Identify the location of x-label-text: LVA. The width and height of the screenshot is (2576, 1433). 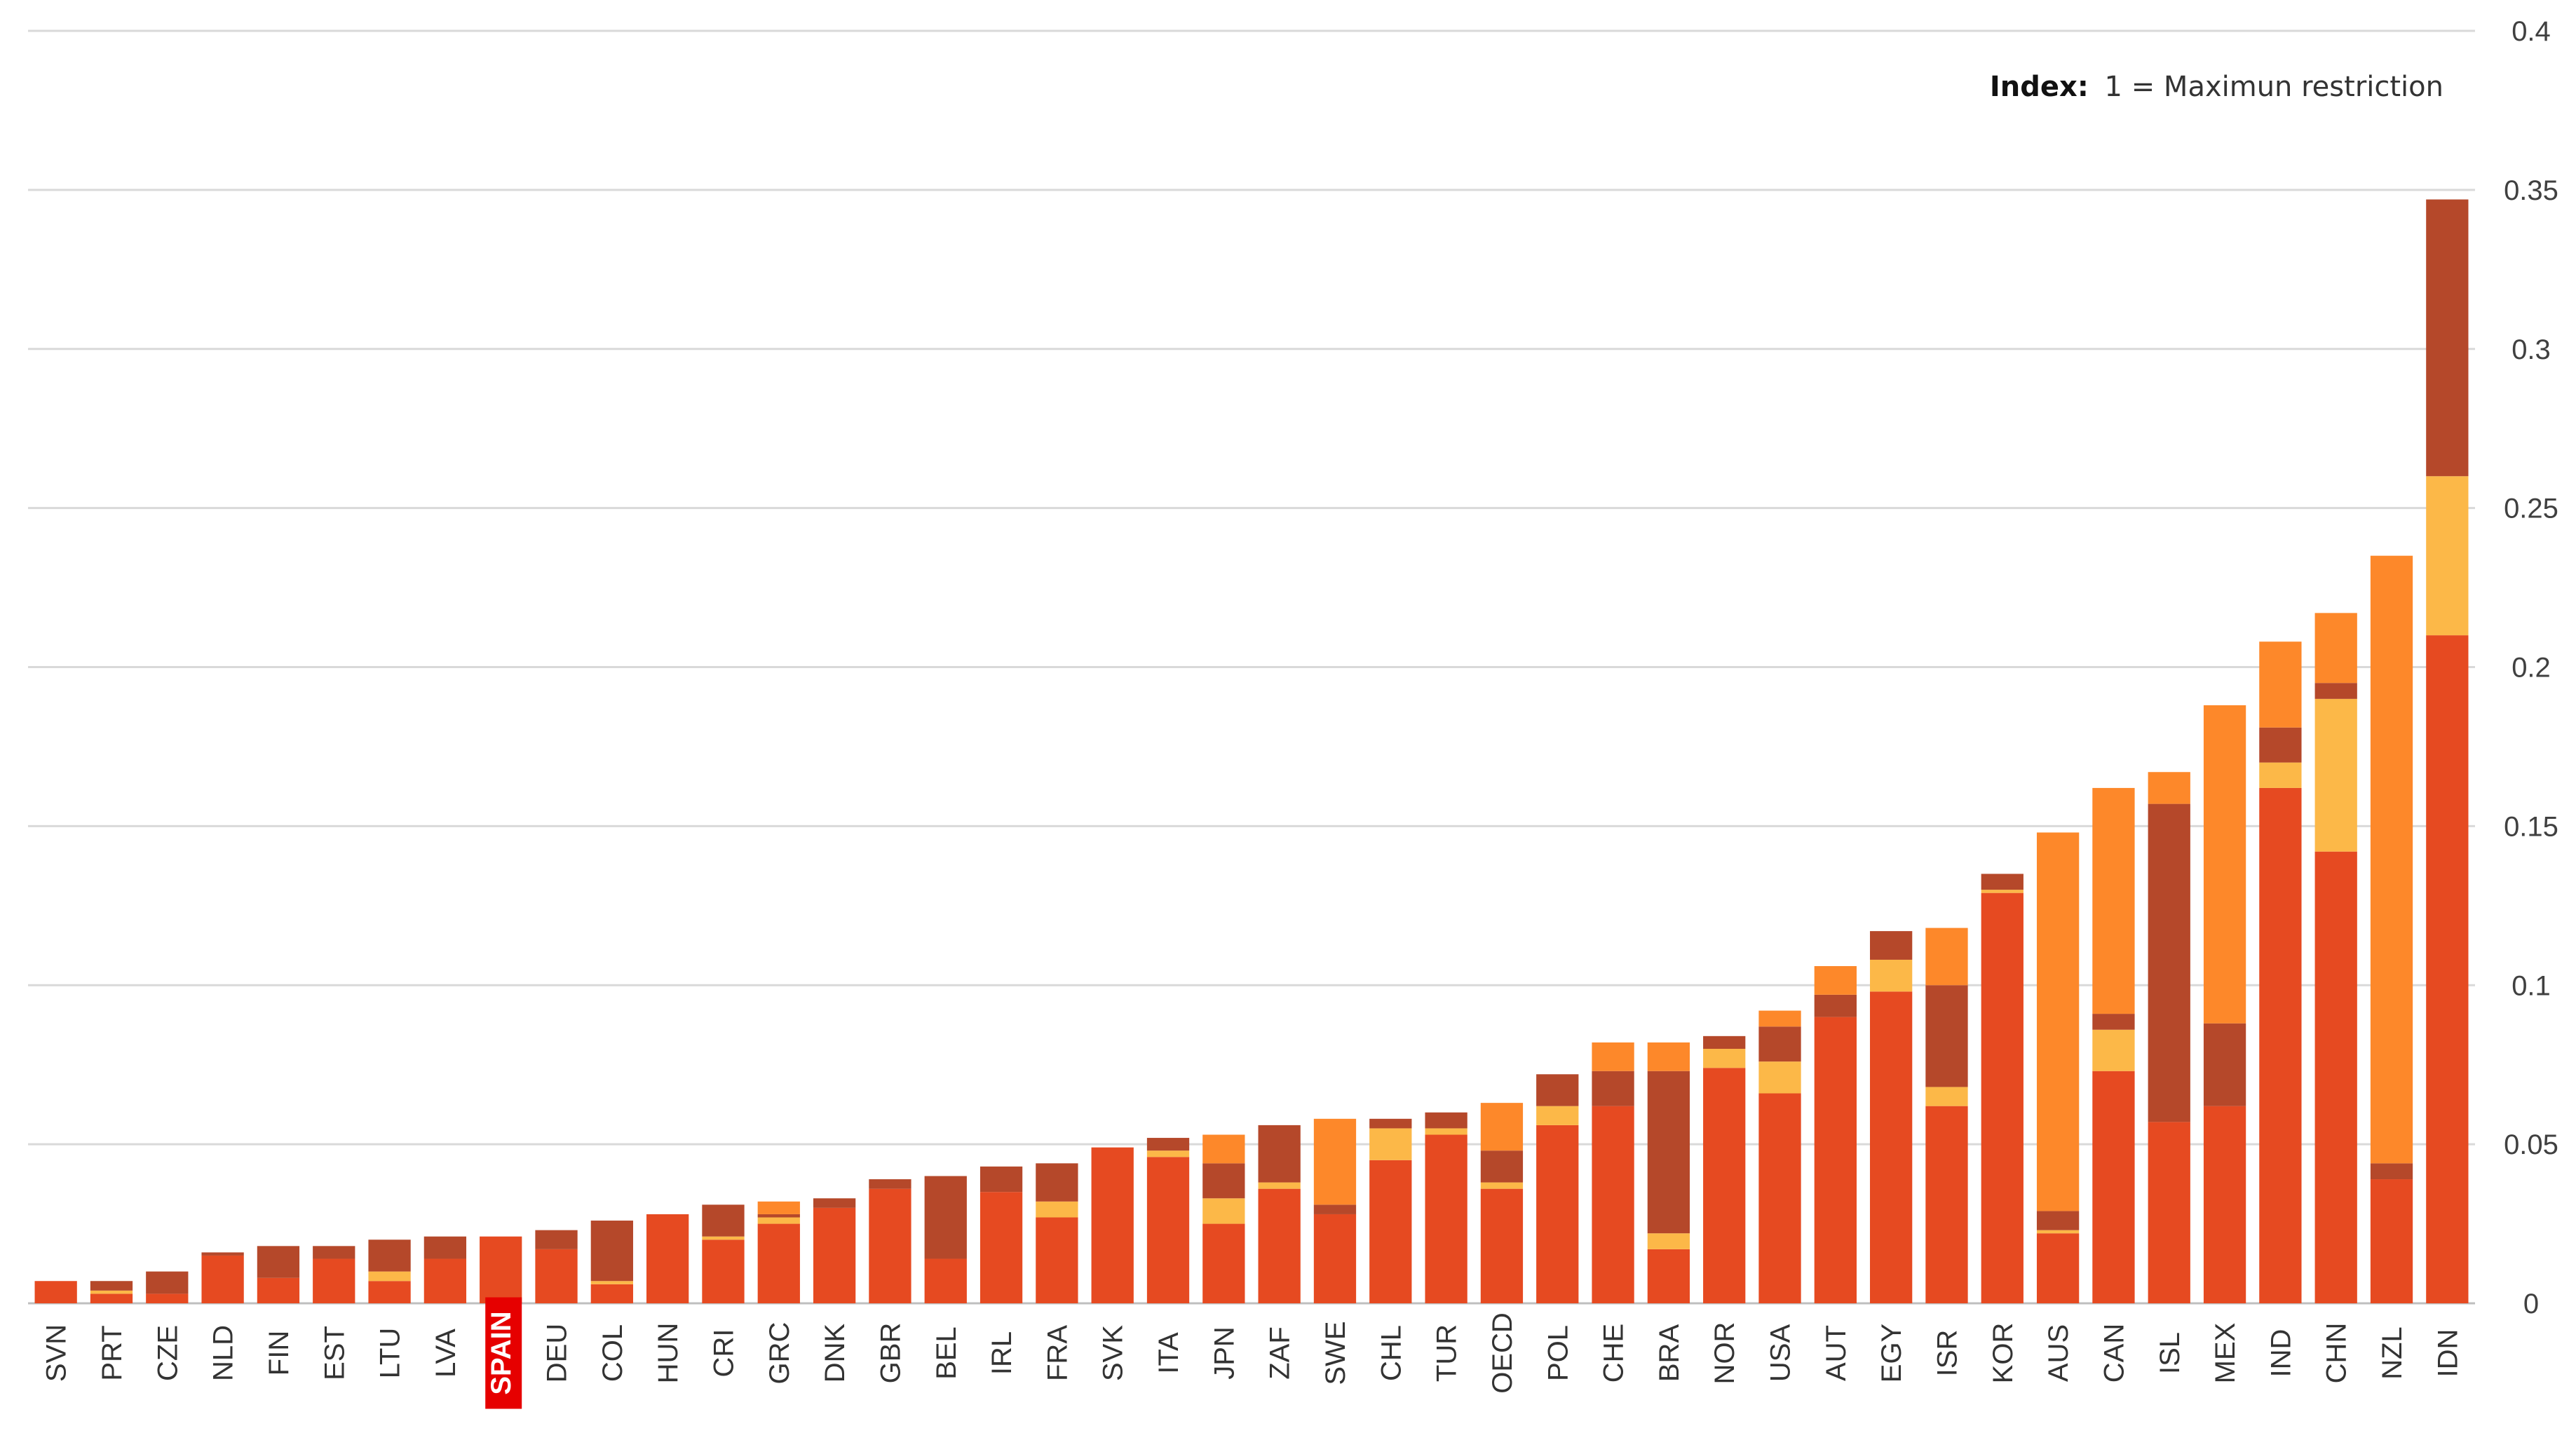
(446, 1353).